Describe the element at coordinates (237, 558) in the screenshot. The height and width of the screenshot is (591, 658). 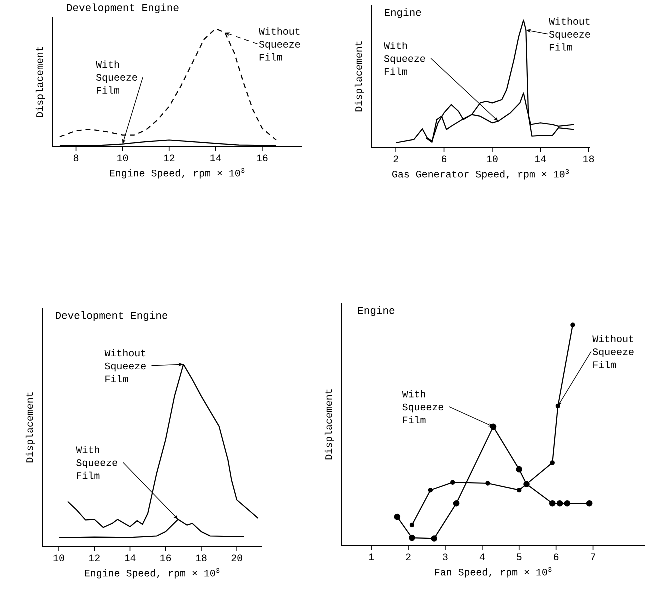
I see `x-tick-label: 20` at that location.